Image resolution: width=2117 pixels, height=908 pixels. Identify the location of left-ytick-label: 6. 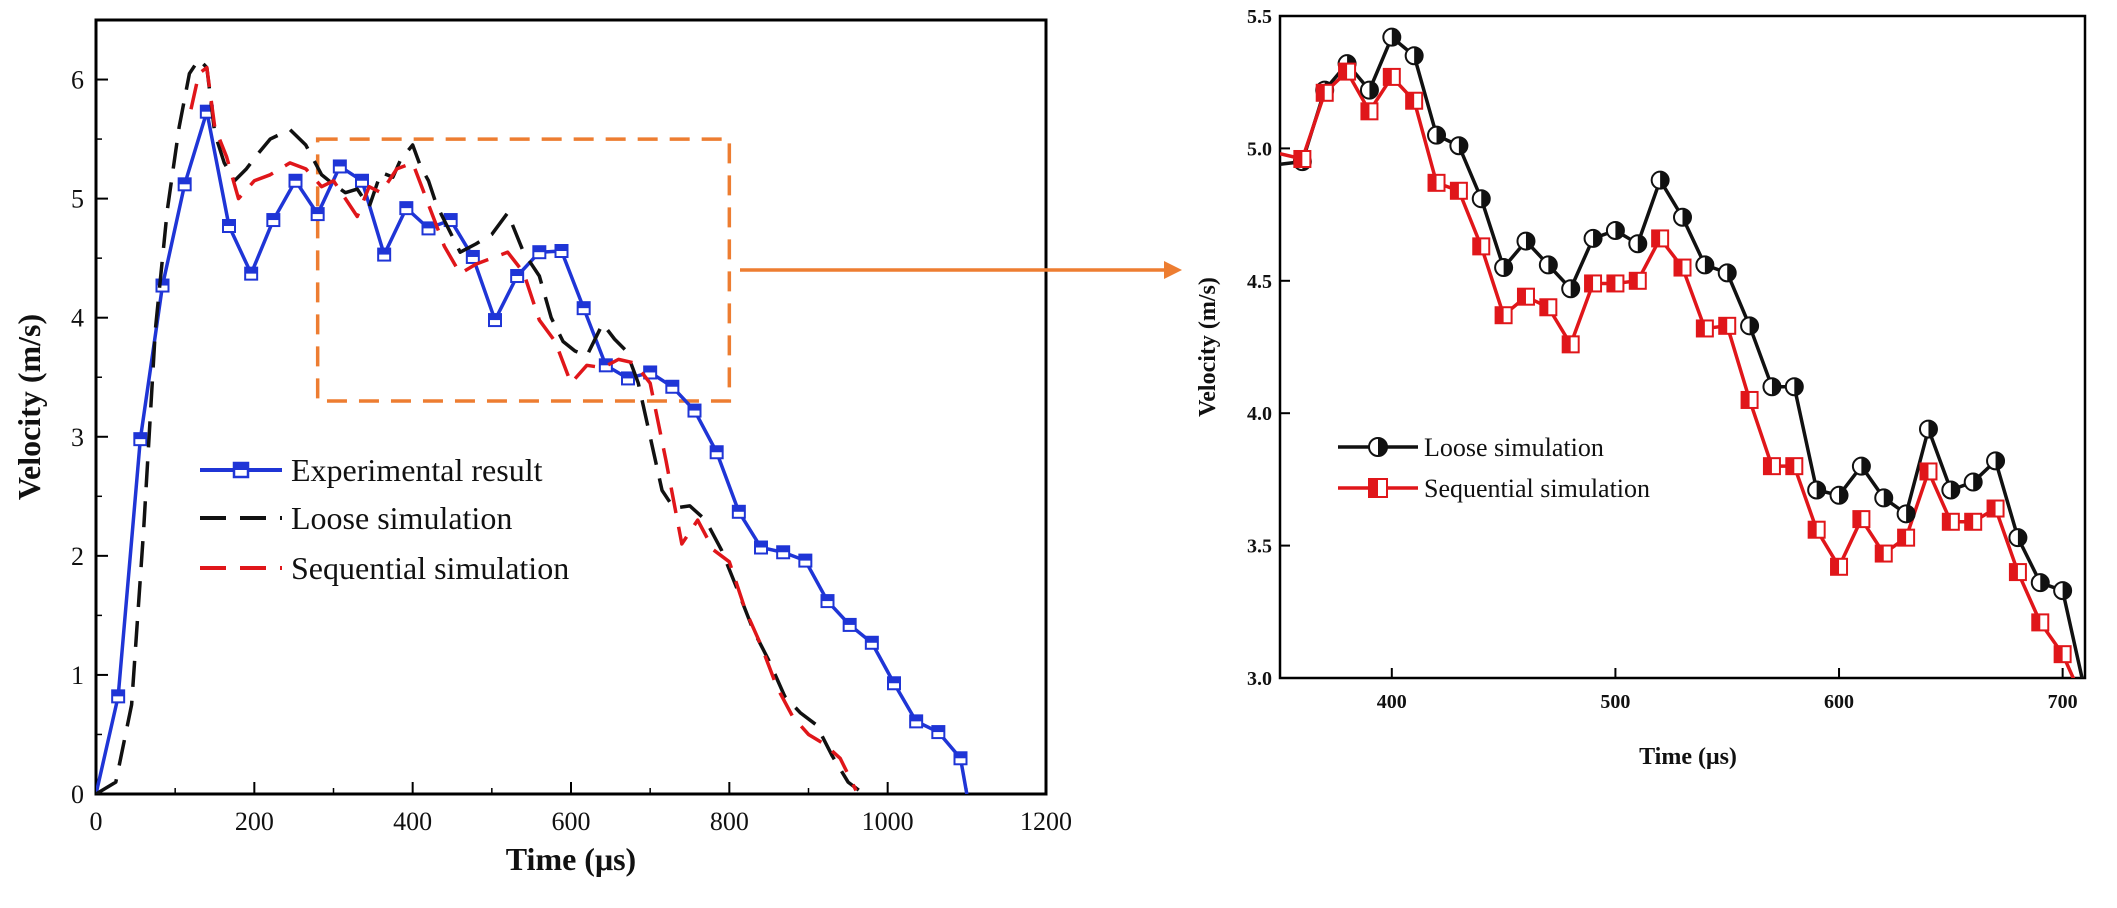
(77, 80).